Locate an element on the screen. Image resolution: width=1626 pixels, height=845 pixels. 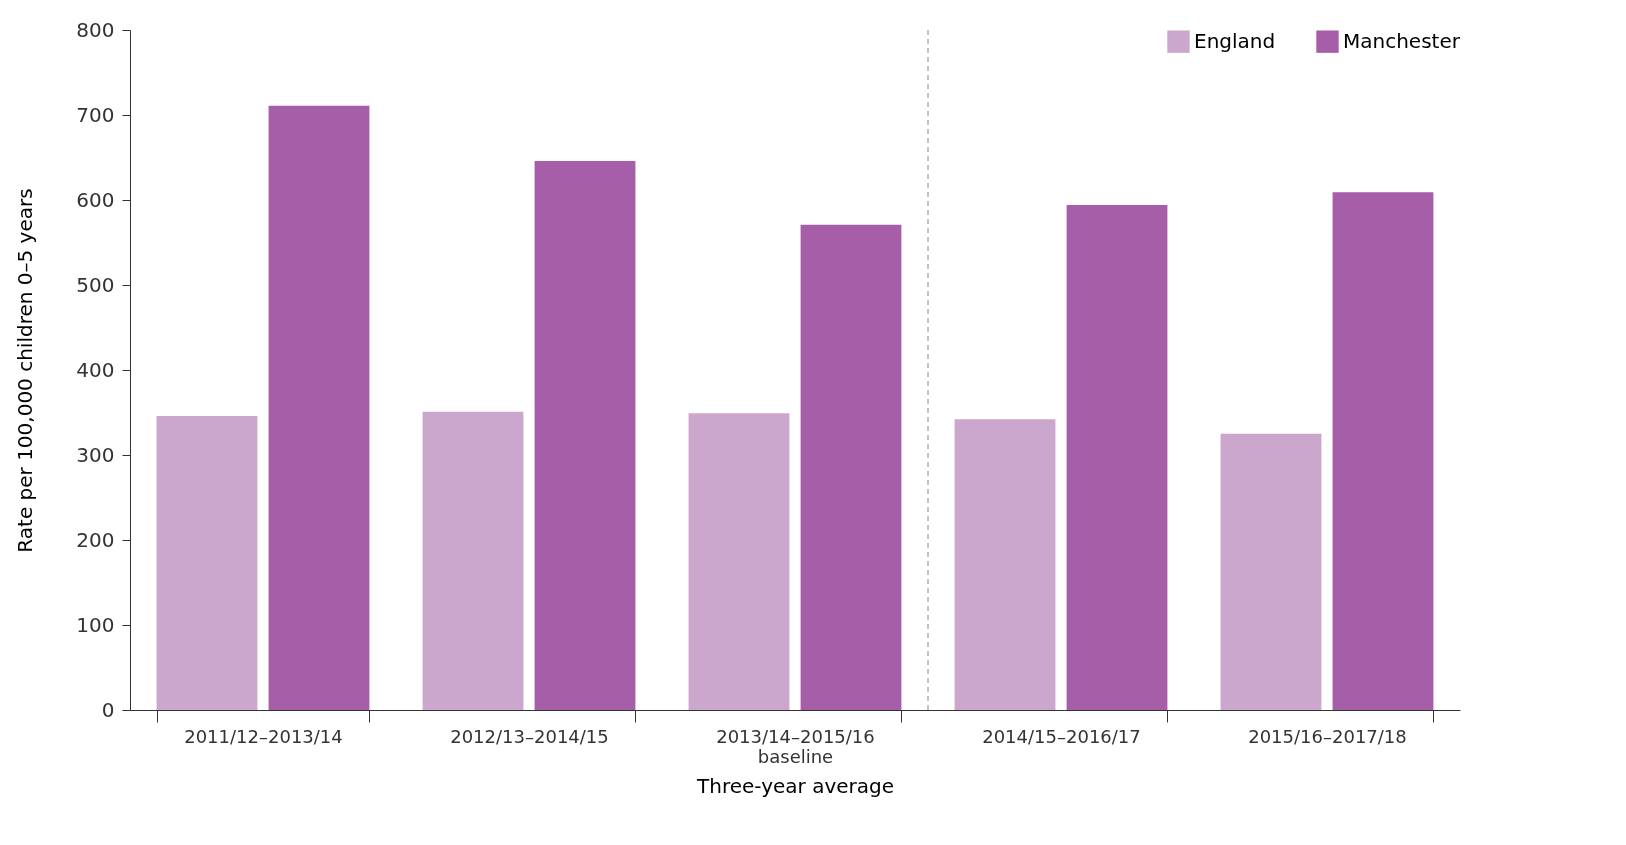
x-tick-label: 2012/13–2014/15 is located at coordinates (529, 736).